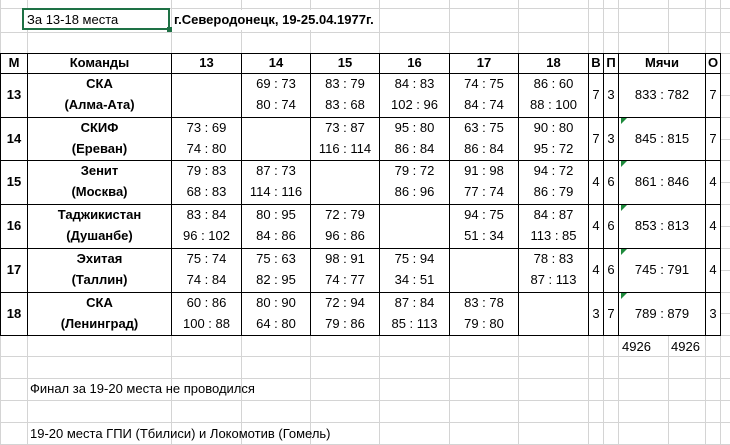 Image resolution: width=730 pixels, height=445 pixels. Describe the element at coordinates (276, 323) in the screenshot. I see `game-score: 64 : 80` at that location.